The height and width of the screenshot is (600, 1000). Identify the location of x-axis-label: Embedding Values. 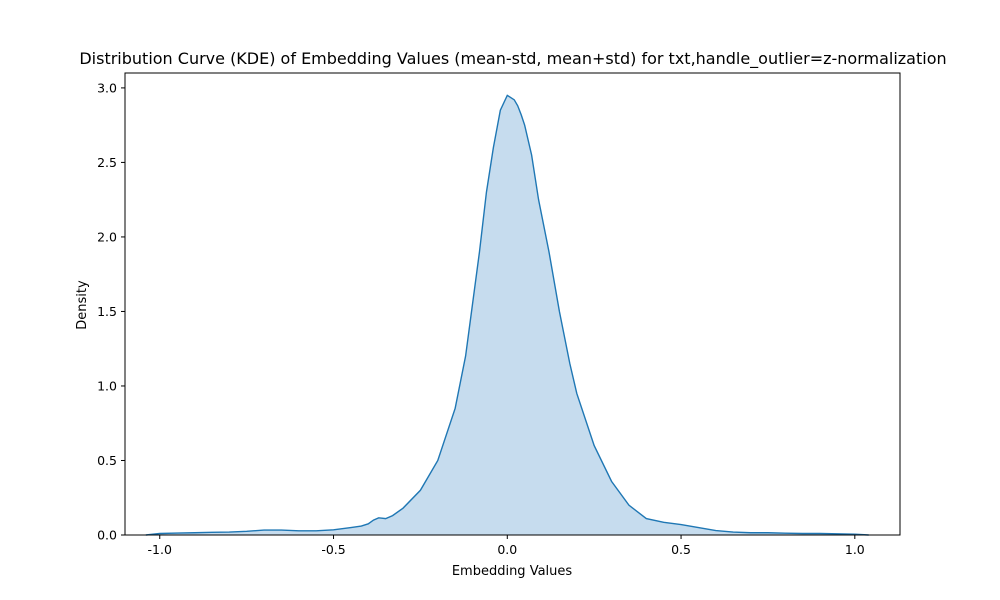
(512, 571).